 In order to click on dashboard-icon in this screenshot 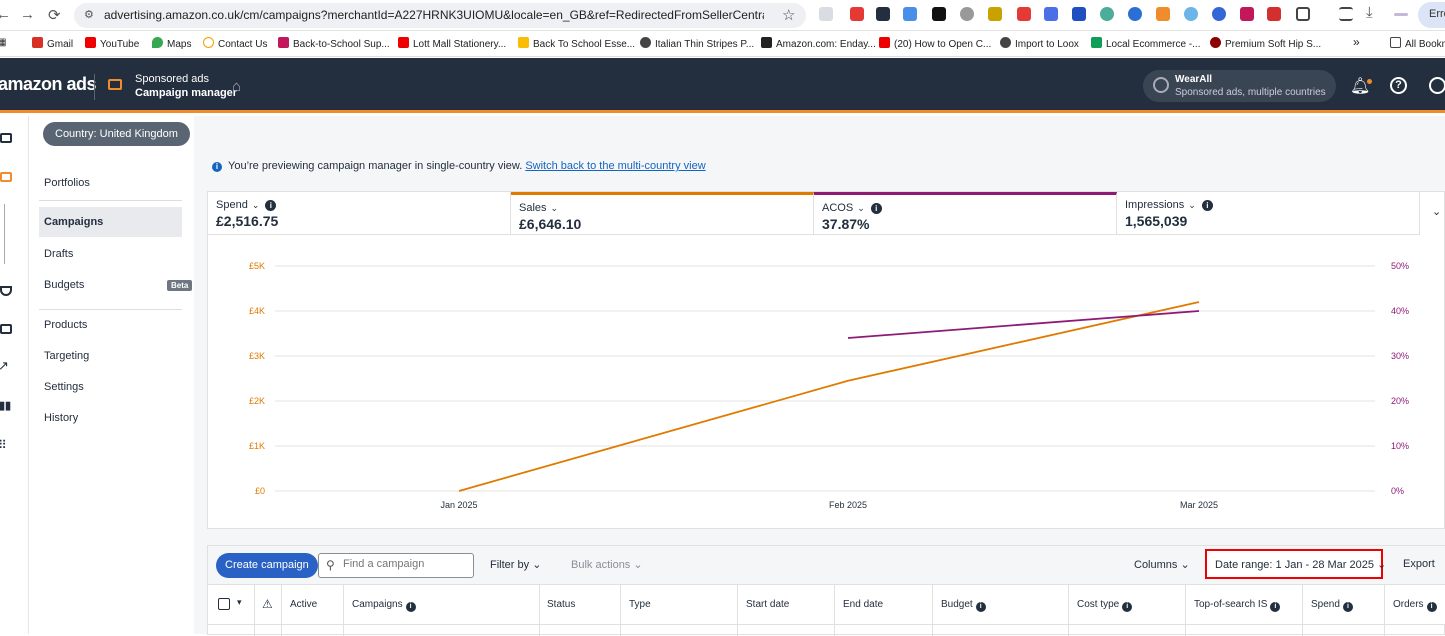, I will do `click(6, 138)`.